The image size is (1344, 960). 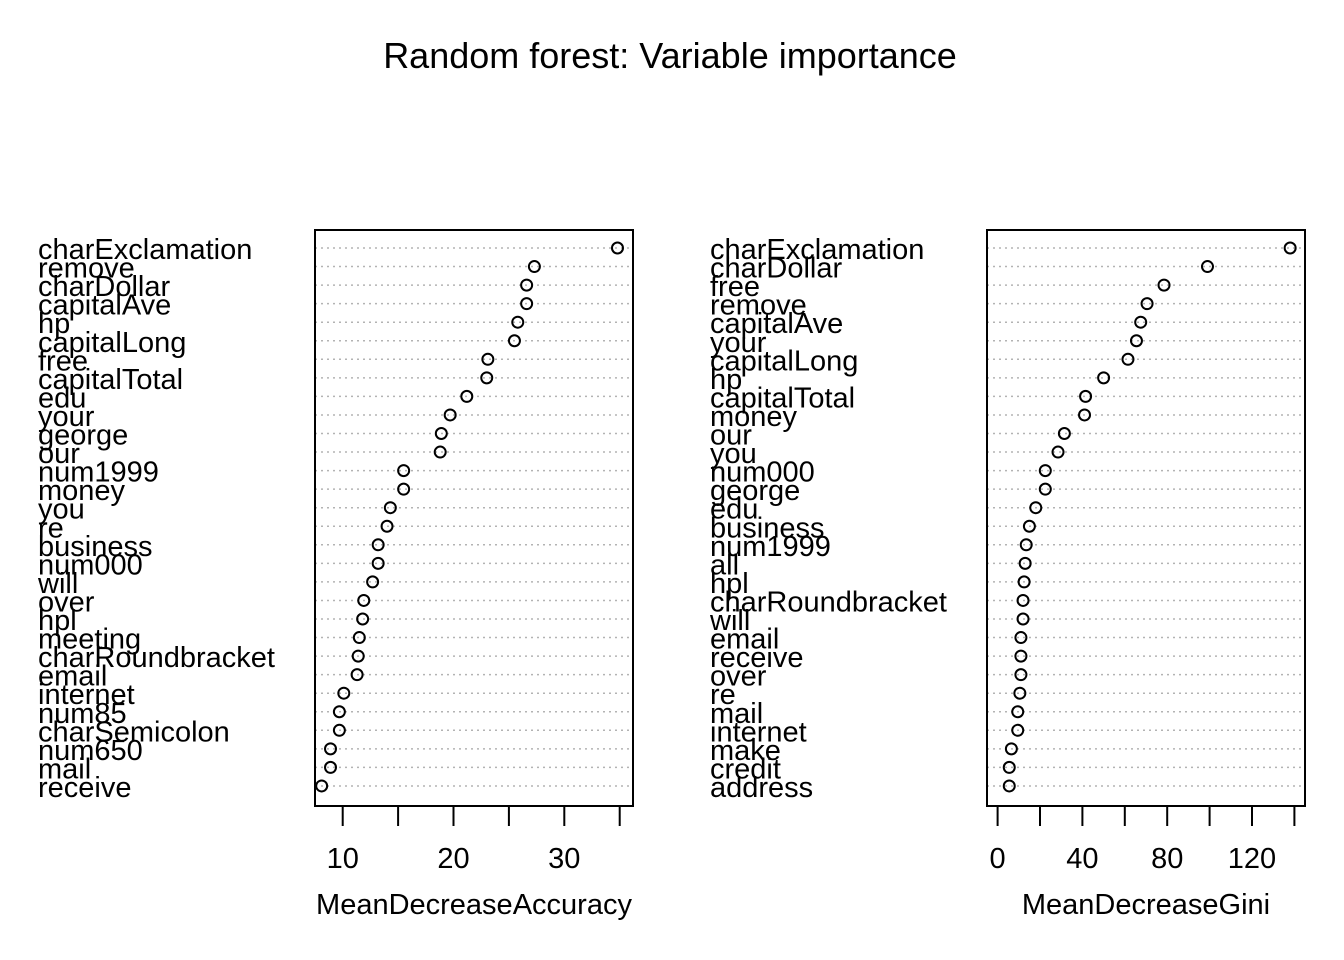 I want to click on variable-label: meeting, so click(x=89, y=640).